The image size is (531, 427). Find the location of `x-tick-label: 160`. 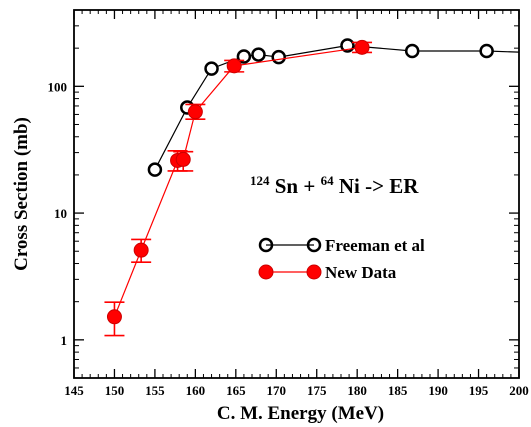

x-tick-label: 160 is located at coordinates (196, 390).